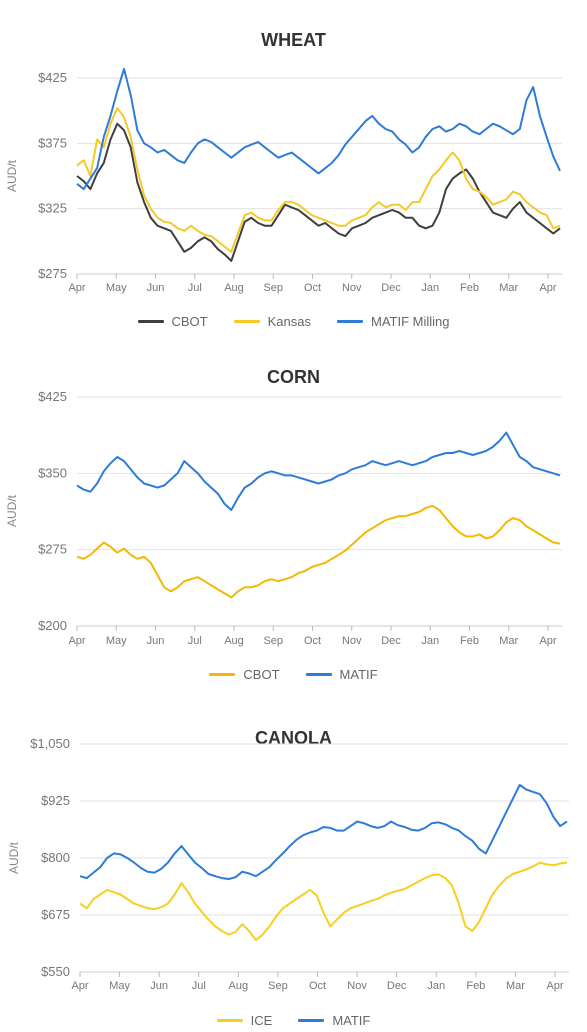 The width and height of the screenshot is (587, 1032). Describe the element at coordinates (189, 321) in the screenshot. I see `wheat-legend-cbot-label: CBOT` at that location.